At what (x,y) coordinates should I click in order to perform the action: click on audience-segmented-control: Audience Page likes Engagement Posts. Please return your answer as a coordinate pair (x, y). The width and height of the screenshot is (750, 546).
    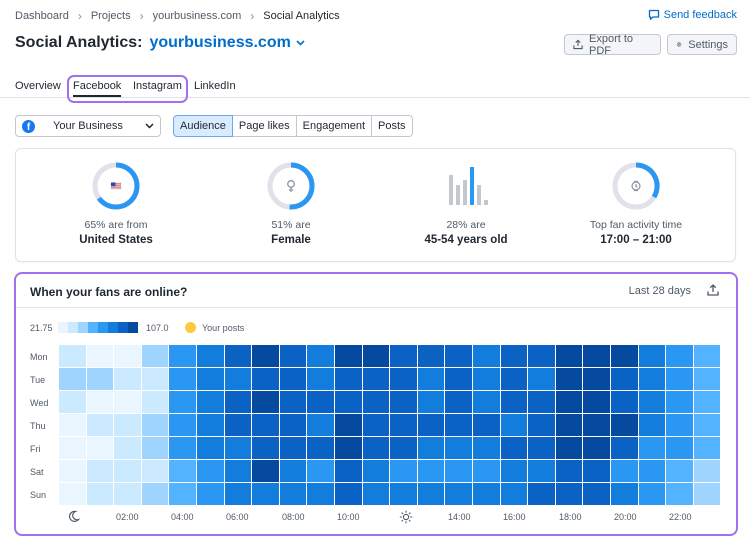
    Looking at the image, I should click on (293, 126).